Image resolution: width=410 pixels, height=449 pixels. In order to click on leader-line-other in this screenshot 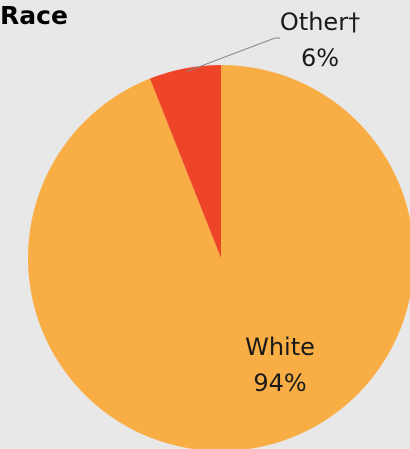, I will do `click(233, 54)`.